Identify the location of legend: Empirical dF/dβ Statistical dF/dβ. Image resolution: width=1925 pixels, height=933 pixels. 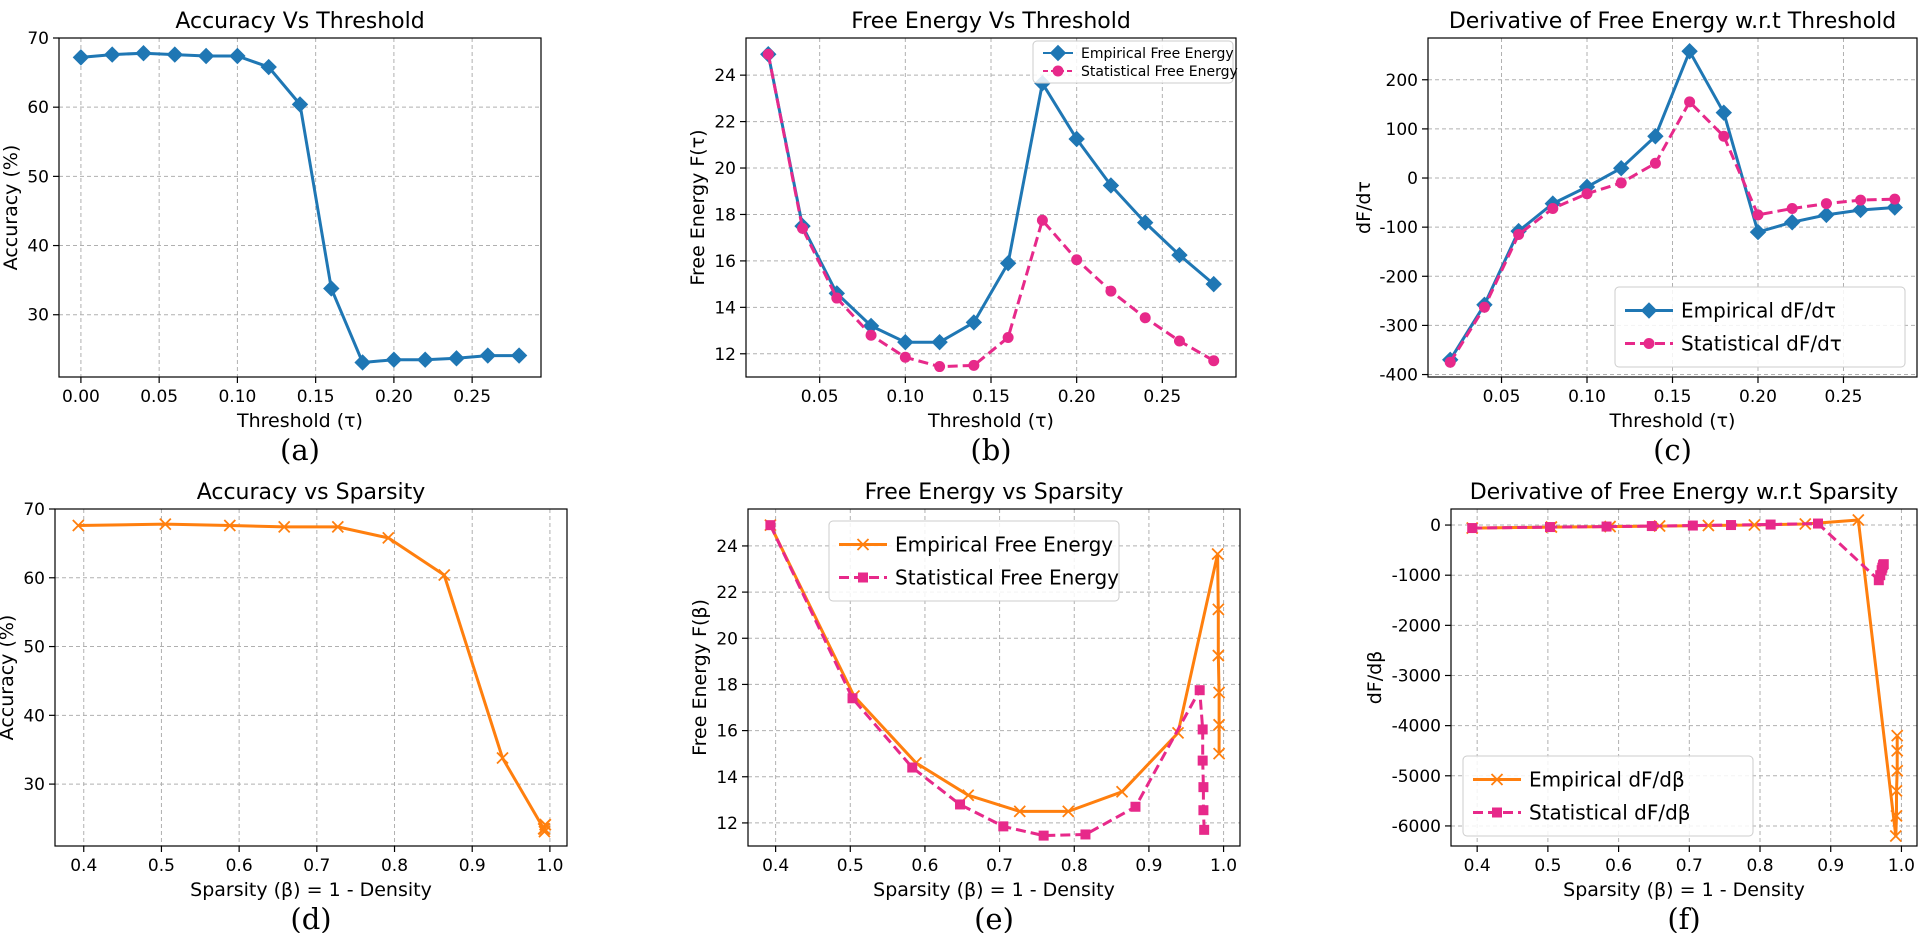
(1608, 796).